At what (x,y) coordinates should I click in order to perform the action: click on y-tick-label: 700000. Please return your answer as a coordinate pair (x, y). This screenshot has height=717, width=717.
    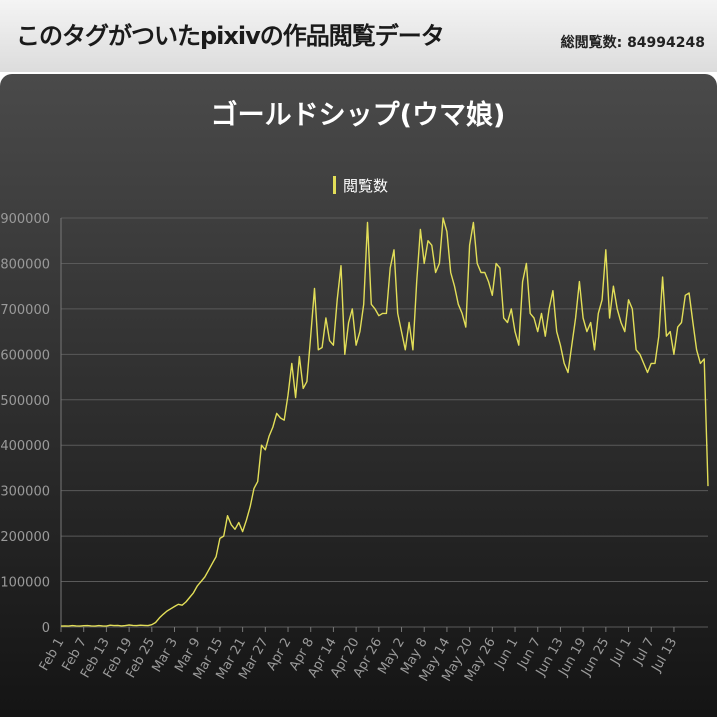
    Looking at the image, I should click on (25, 310).